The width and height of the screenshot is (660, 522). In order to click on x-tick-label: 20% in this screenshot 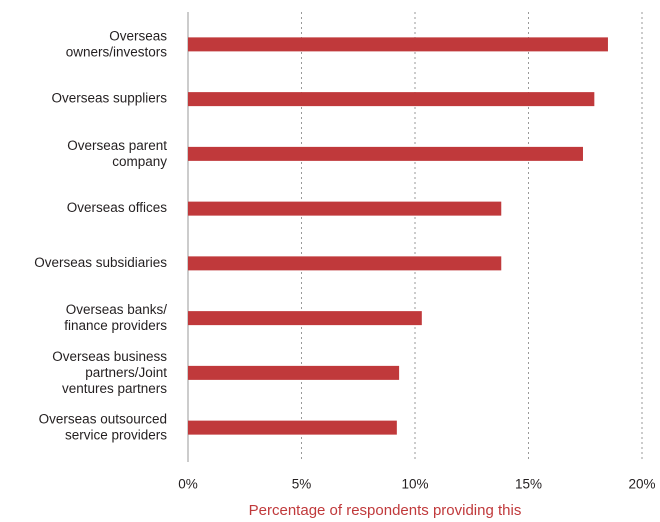, I will do `click(641, 484)`.